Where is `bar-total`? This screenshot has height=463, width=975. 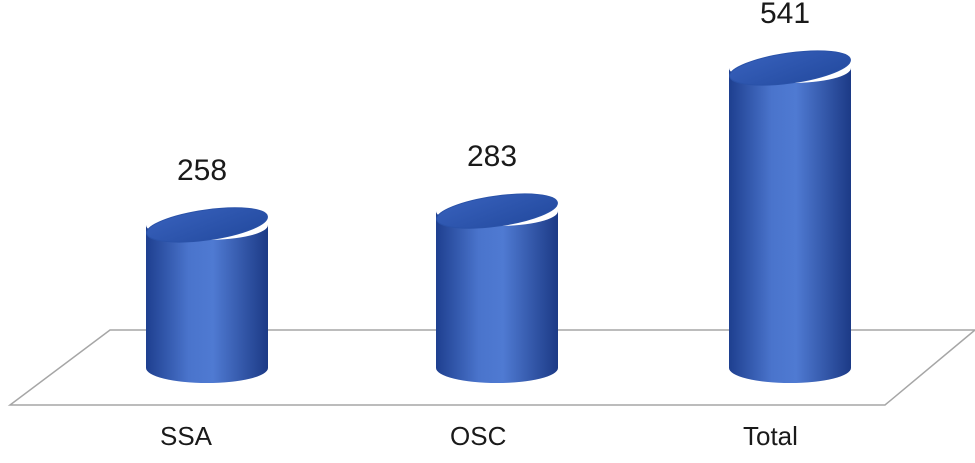
bar-total is located at coordinates (790, 216).